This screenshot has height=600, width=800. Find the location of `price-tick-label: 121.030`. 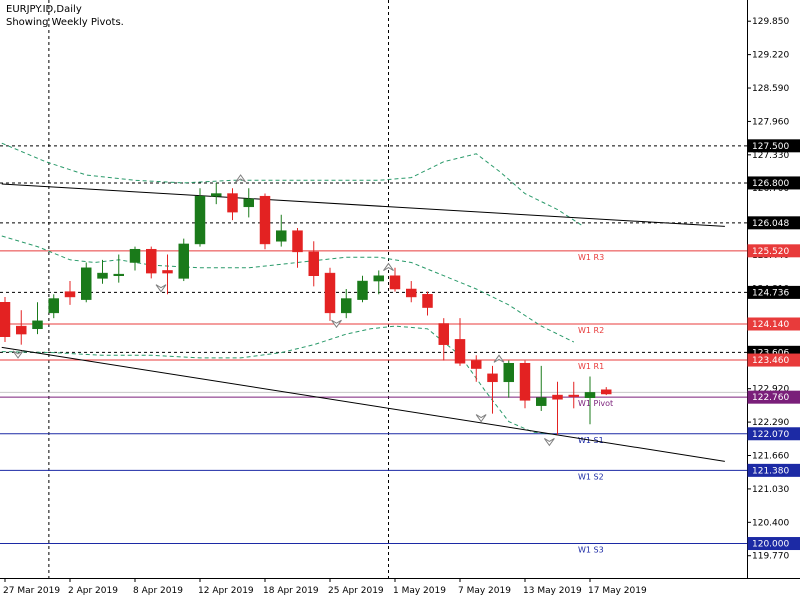

price-tick-label: 121.030 is located at coordinates (770, 490).